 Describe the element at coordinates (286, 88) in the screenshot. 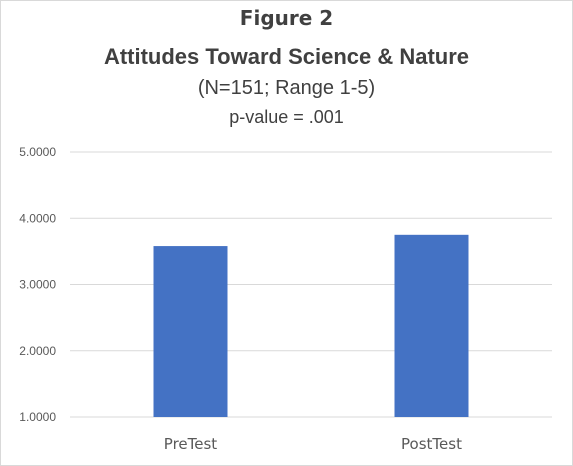

I see `chart-subtitle-sample: (N=151; Range 1-5)` at that location.